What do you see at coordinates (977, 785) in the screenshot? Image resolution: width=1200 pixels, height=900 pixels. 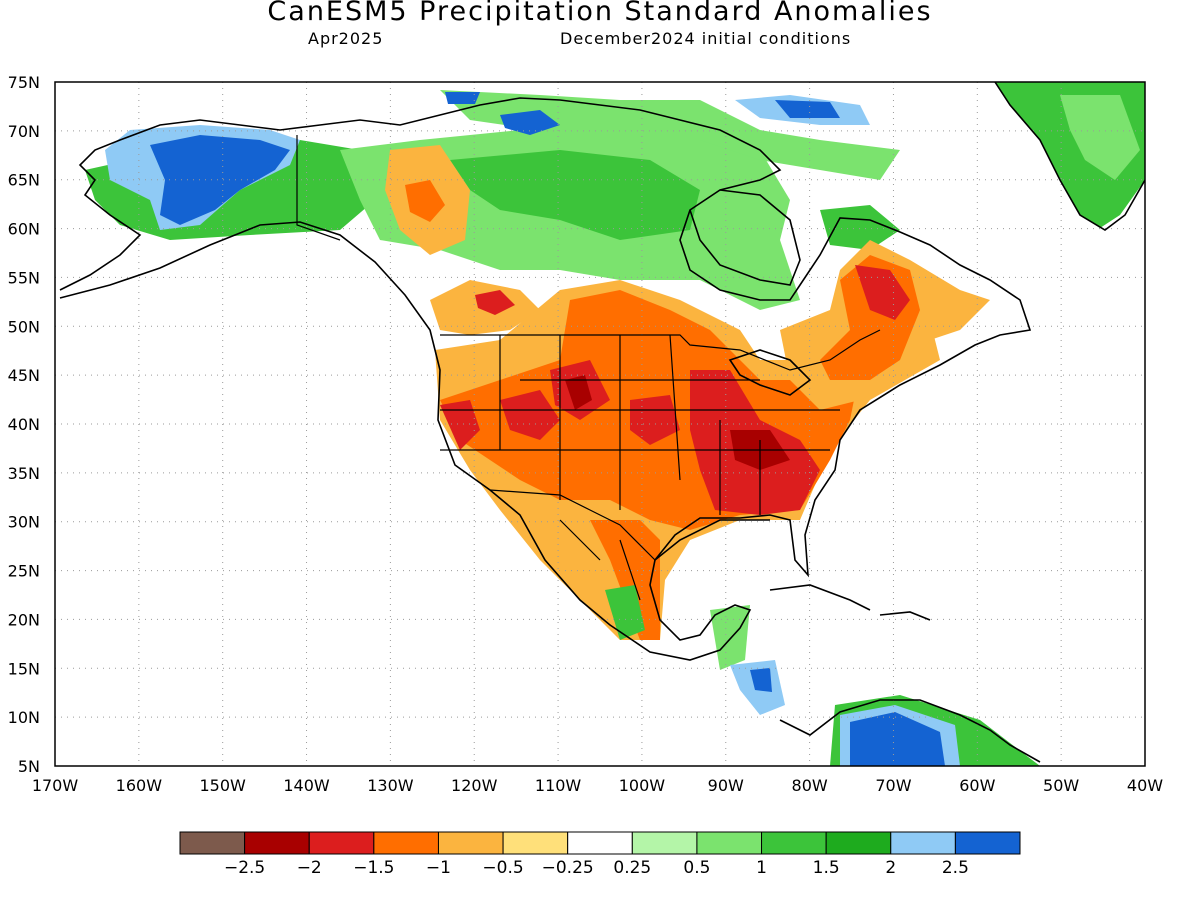 I see `lon-tick-label: 60W` at bounding box center [977, 785].